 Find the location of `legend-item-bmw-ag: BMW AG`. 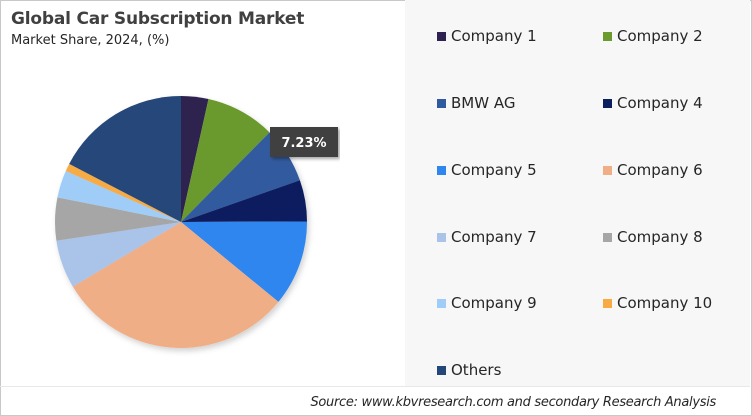

legend-item-bmw-ag: BMW AG is located at coordinates (476, 103).